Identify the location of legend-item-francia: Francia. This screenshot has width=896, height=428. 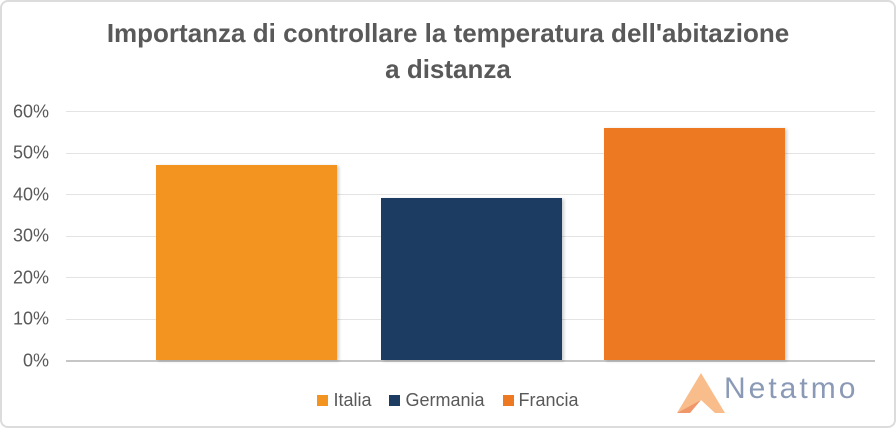
(540, 400).